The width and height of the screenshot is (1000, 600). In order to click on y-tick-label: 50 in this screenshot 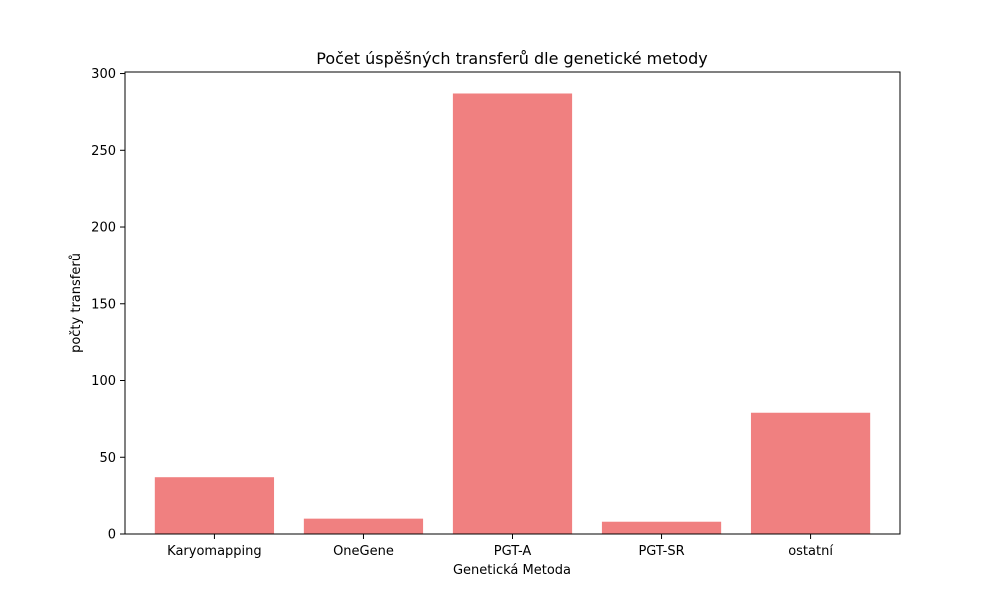, I will do `click(107, 458)`.